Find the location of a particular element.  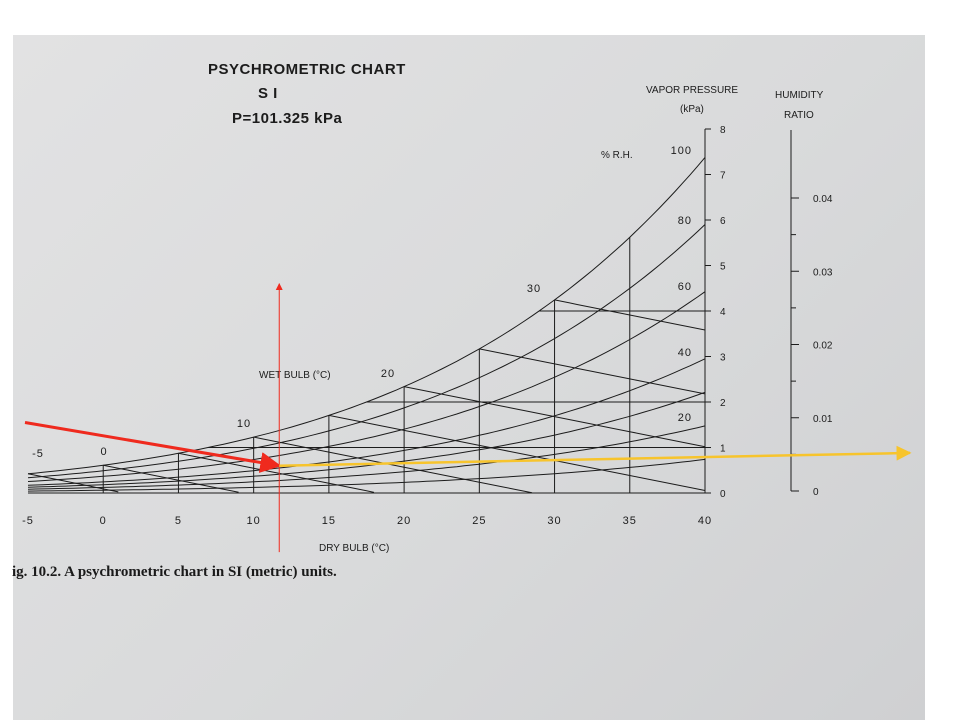

x-tick-label: 35 is located at coordinates (630, 521).